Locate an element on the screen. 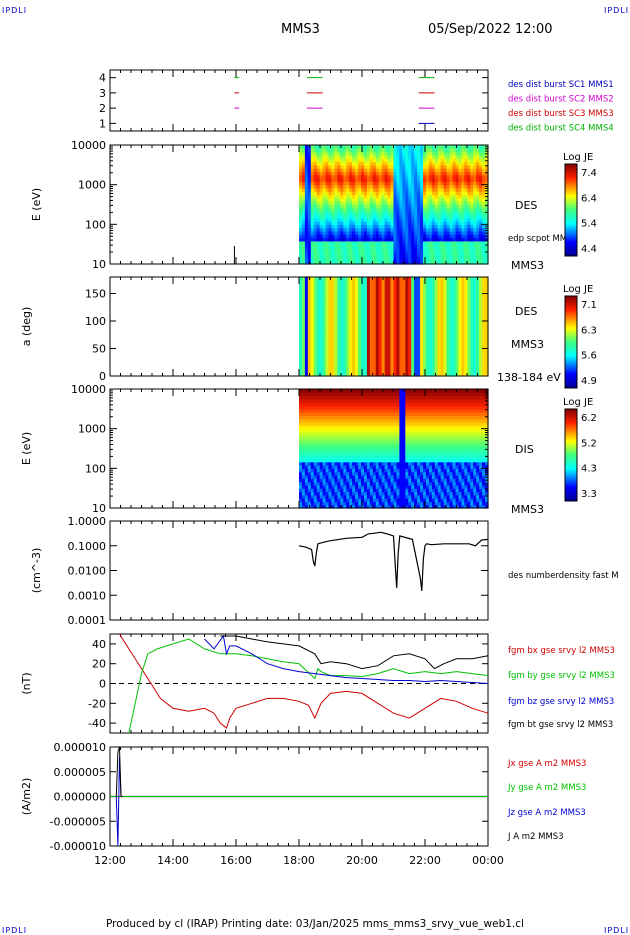  colorbar-tick-label: 5.6 is located at coordinates (589, 356).